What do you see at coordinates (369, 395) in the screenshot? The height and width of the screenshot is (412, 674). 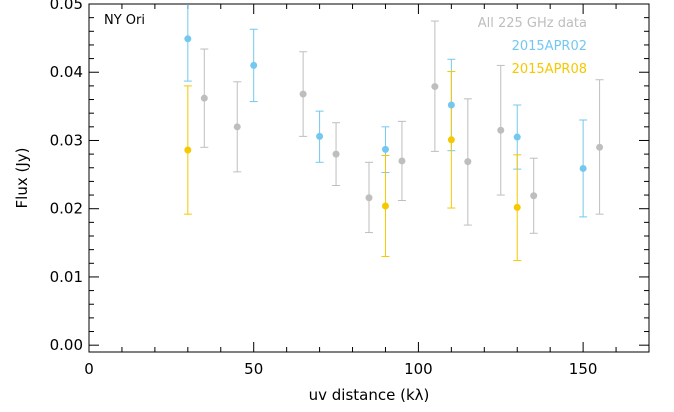 I see `x-axis-label: uv distance (kλ)` at bounding box center [369, 395].